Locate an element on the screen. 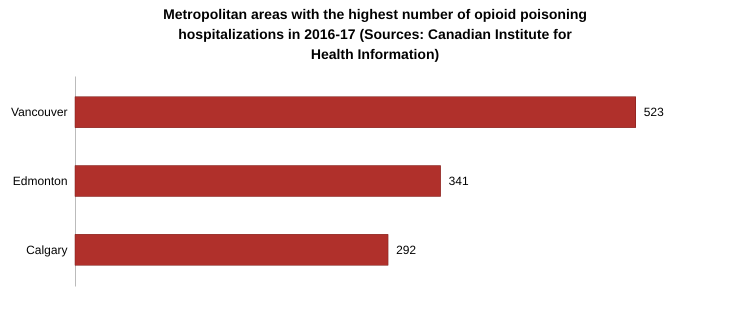  y-tick-label: Vancouver is located at coordinates (39, 112).